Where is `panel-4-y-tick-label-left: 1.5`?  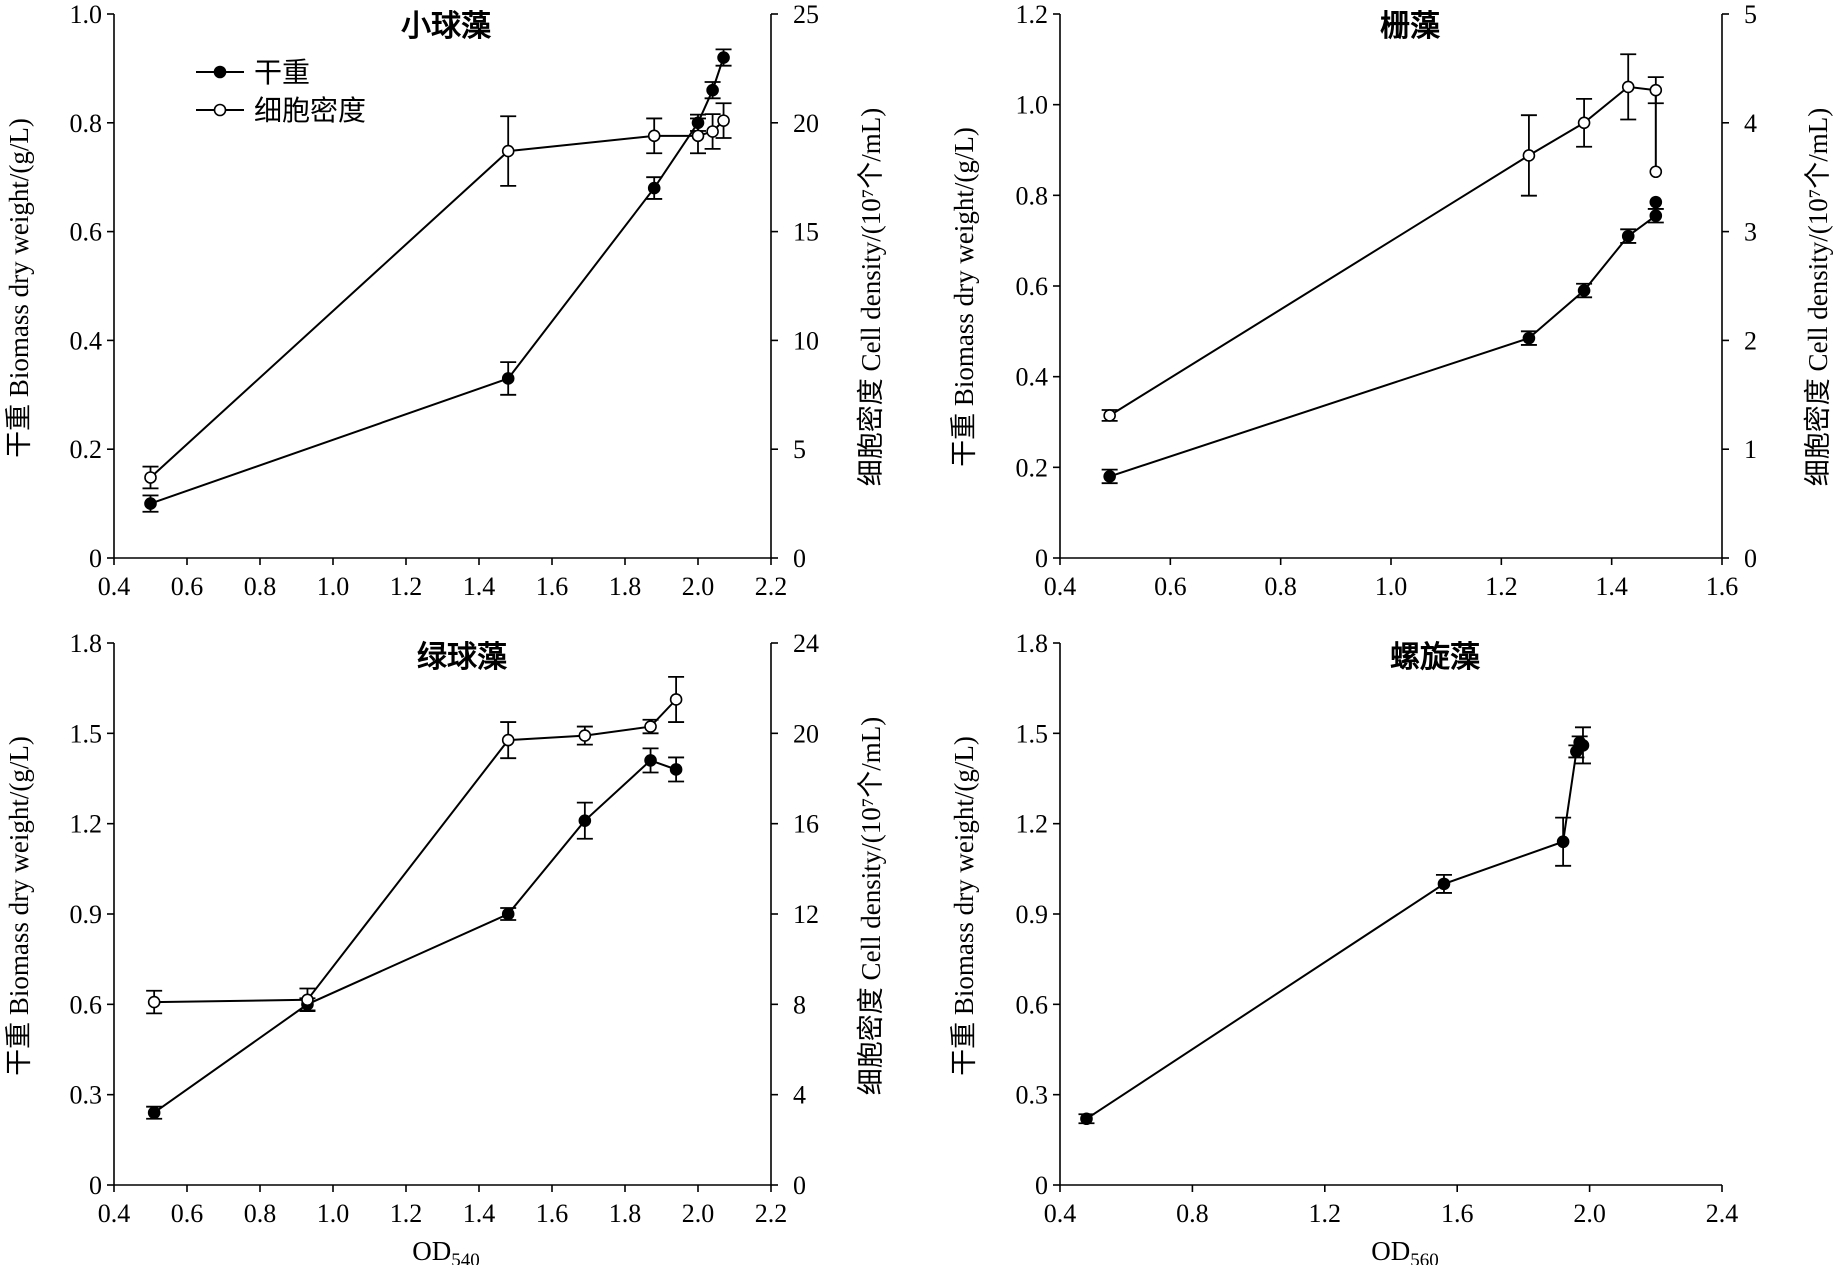 panel-4-y-tick-label-left: 1.5 is located at coordinates (1032, 733).